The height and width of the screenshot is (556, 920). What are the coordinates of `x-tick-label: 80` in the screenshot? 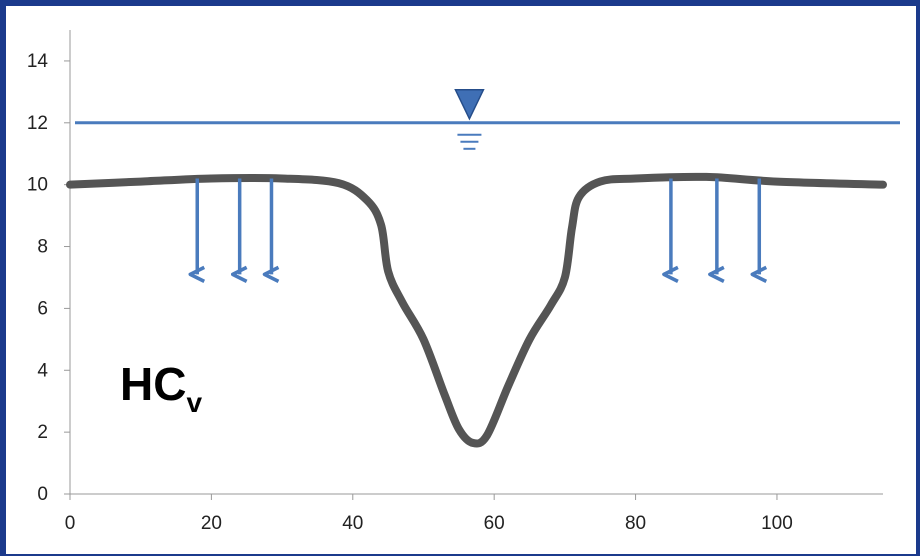 It's located at (635, 523).